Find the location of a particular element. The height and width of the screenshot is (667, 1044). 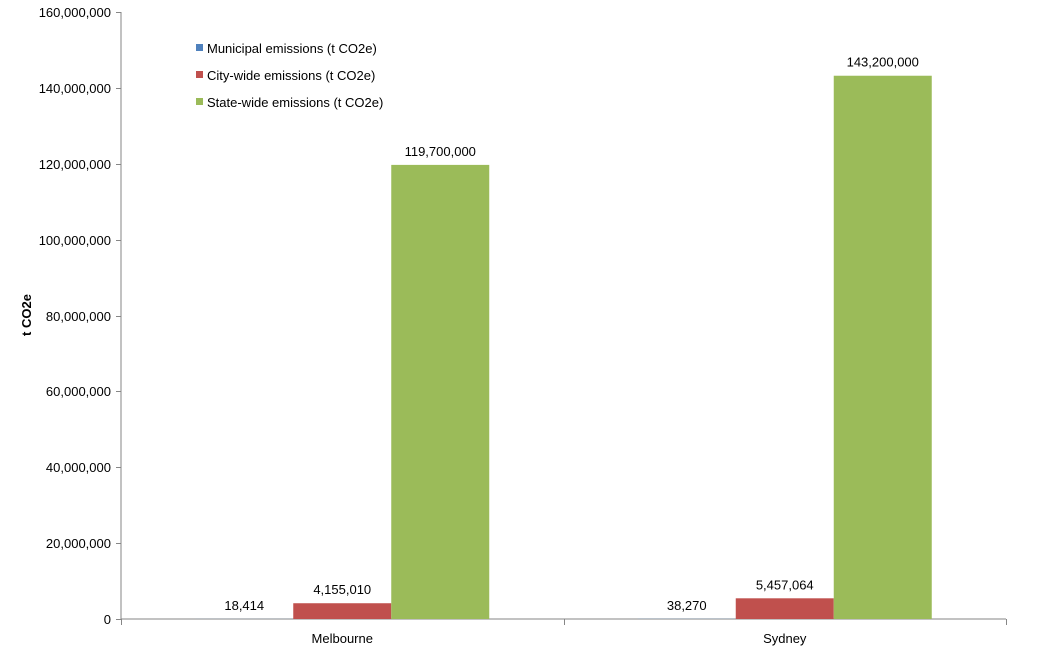

data-label: 5,457,064 is located at coordinates (785, 584).